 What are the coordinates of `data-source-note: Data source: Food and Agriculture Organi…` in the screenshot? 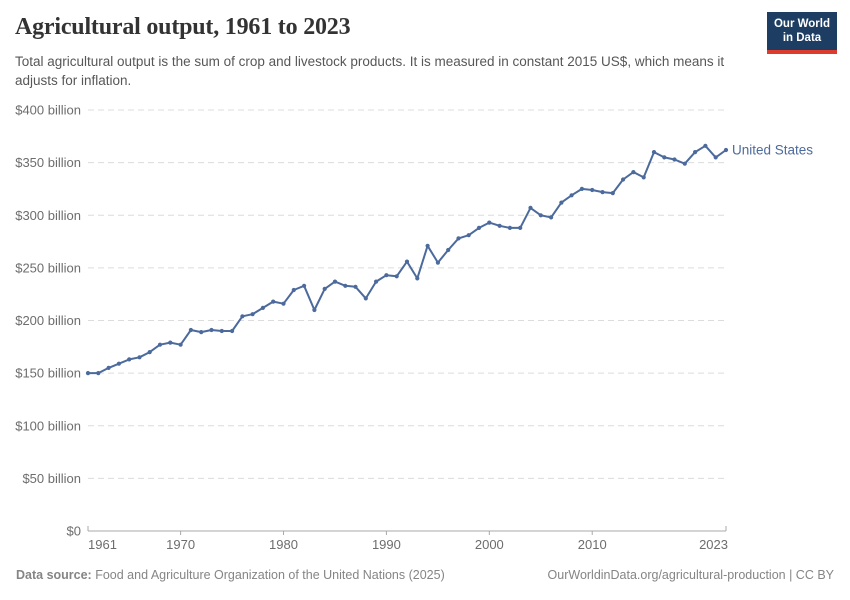 It's located at (230, 575).